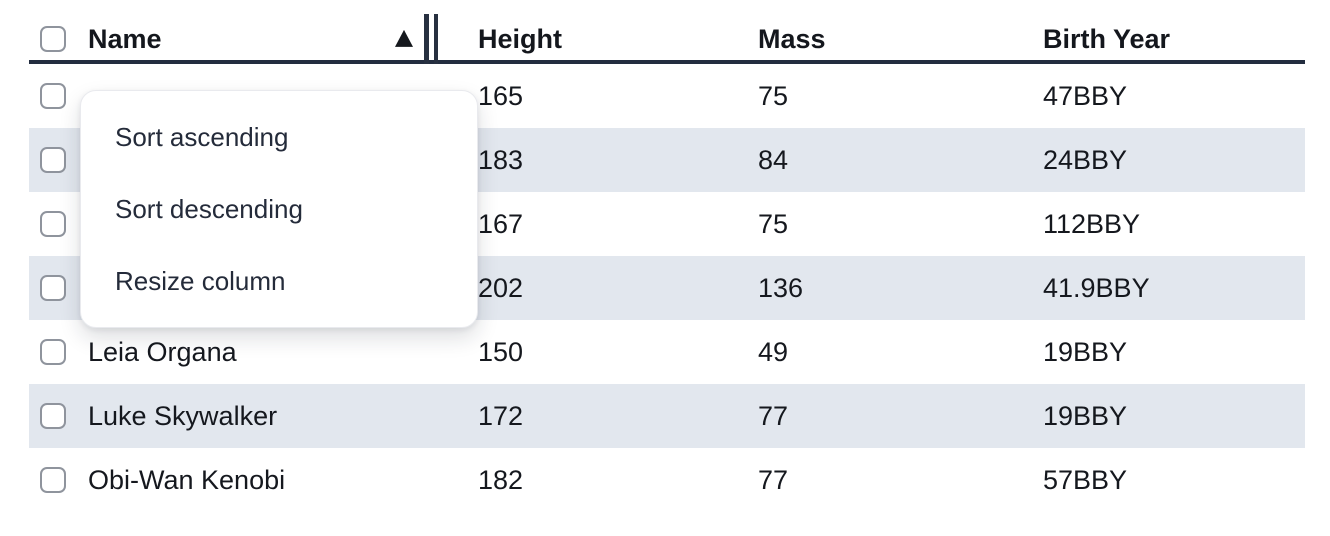 The width and height of the screenshot is (1330, 536). I want to click on menu-item-sort-descending: Sort descending, so click(209, 208).